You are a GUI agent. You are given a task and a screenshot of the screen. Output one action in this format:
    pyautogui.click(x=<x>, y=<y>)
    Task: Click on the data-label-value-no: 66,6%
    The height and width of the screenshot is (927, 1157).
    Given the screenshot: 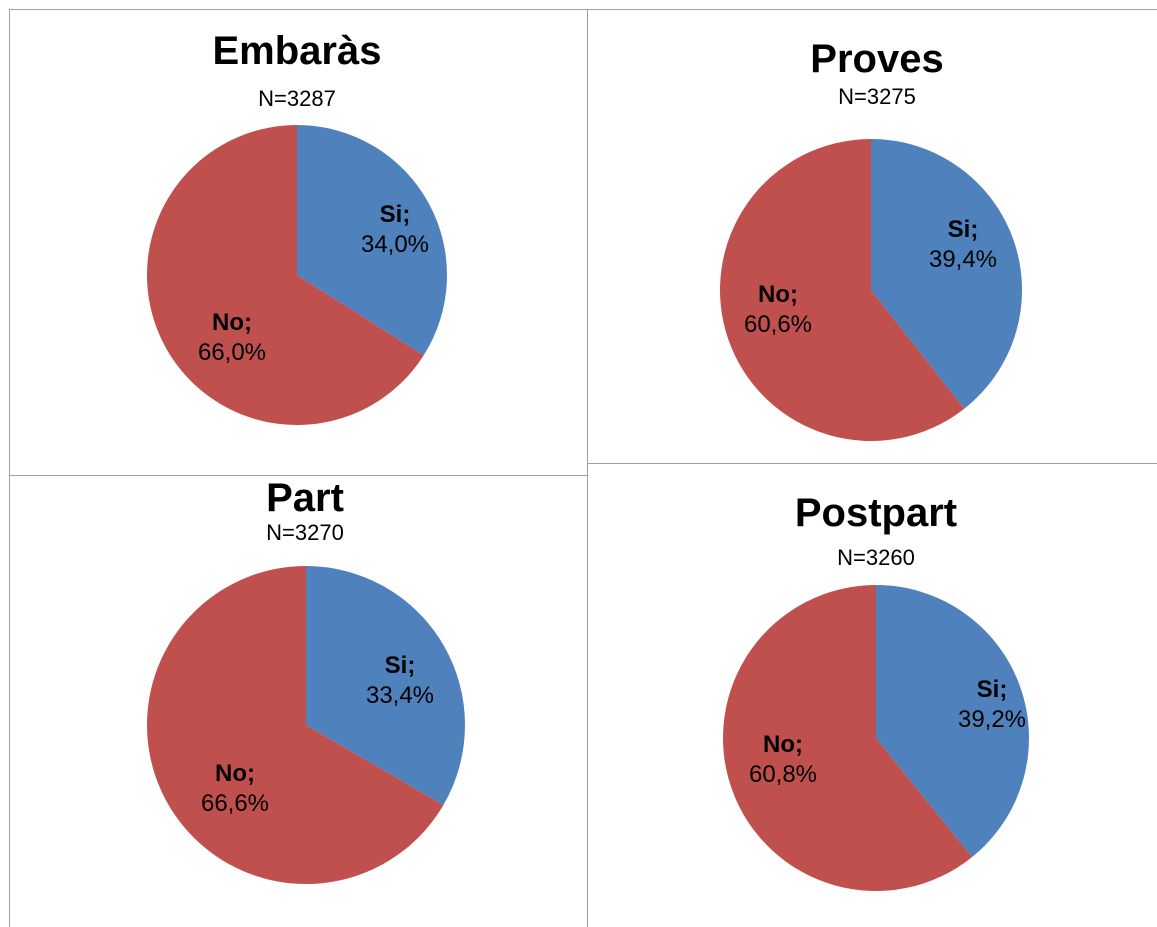 What is the action you would take?
    pyautogui.click(x=235, y=803)
    